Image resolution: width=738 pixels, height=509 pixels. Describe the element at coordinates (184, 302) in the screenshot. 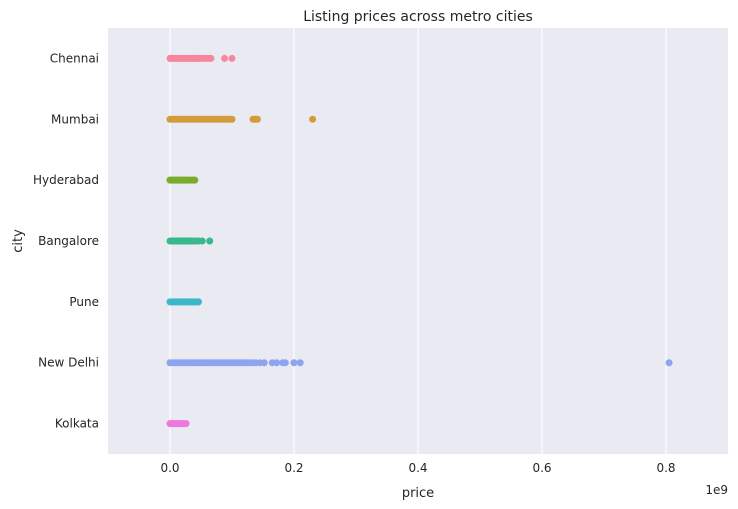

I see `series-pune` at that location.